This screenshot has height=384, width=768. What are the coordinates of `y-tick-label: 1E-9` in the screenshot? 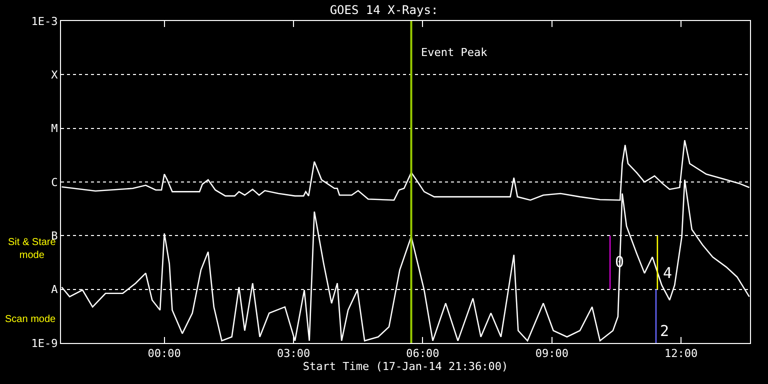 It's located at (44, 343).